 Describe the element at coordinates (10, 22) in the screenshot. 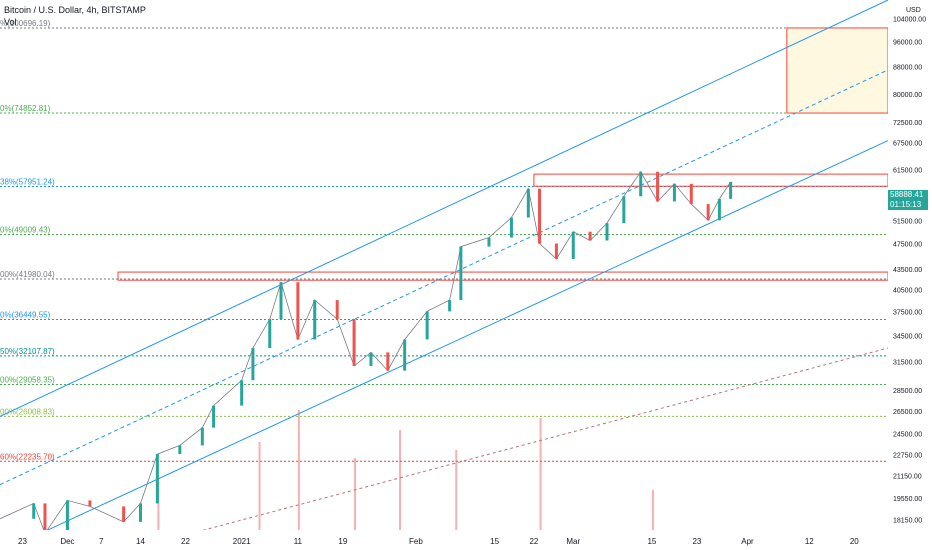

I see `volume-indicator-label: Vol` at that location.